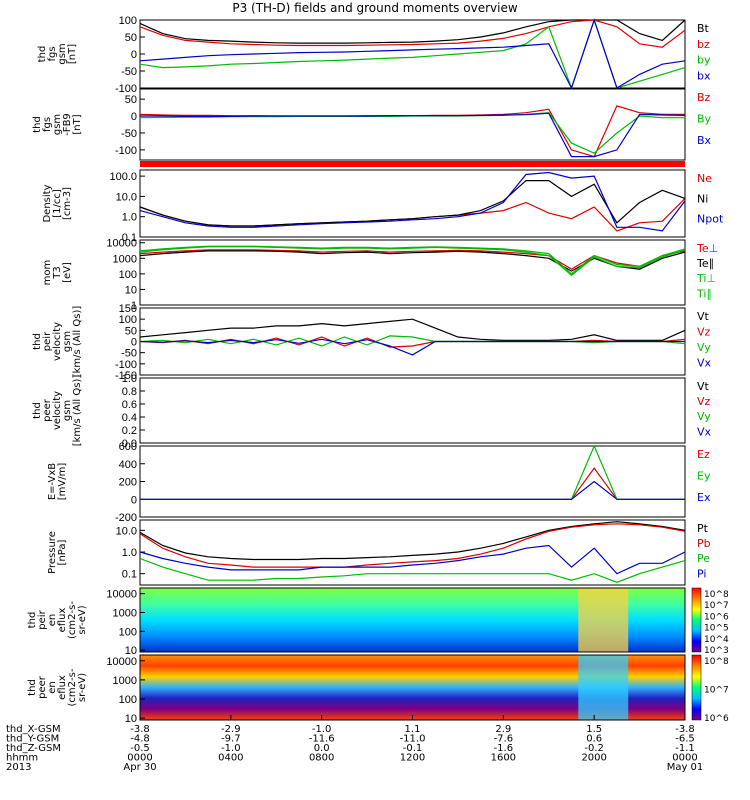  I want to click on y-axis-label: T3, so click(57, 272).